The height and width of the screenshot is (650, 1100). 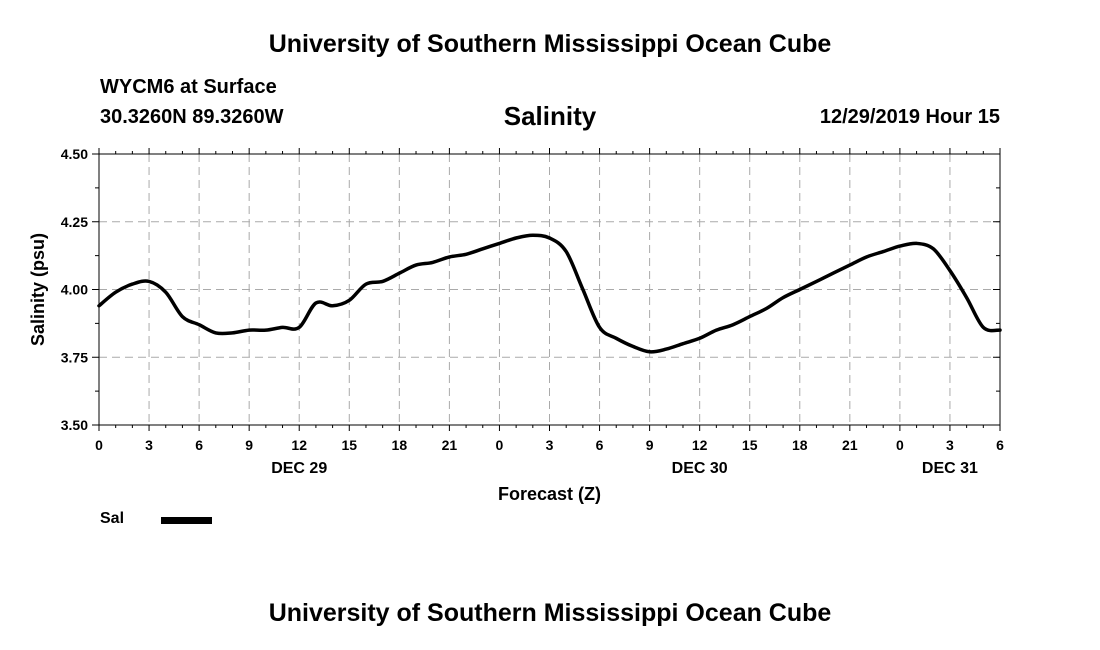 What do you see at coordinates (112, 518) in the screenshot?
I see `legend-label: Sal` at bounding box center [112, 518].